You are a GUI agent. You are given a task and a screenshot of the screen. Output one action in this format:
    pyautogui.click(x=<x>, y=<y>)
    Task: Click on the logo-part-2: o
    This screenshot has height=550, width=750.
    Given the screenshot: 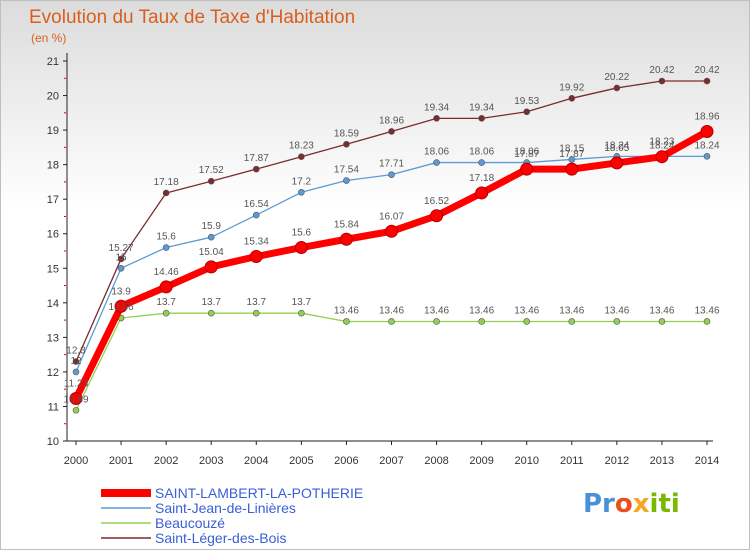 What is the action you would take?
    pyautogui.click(x=623, y=504)
    